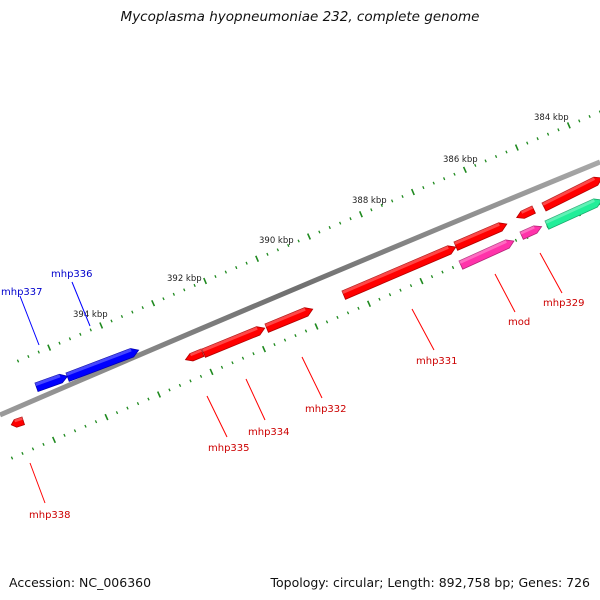  Describe the element at coordinates (184, 279) in the screenshot. I see `kbp-label-392: 392 kbp` at that location.